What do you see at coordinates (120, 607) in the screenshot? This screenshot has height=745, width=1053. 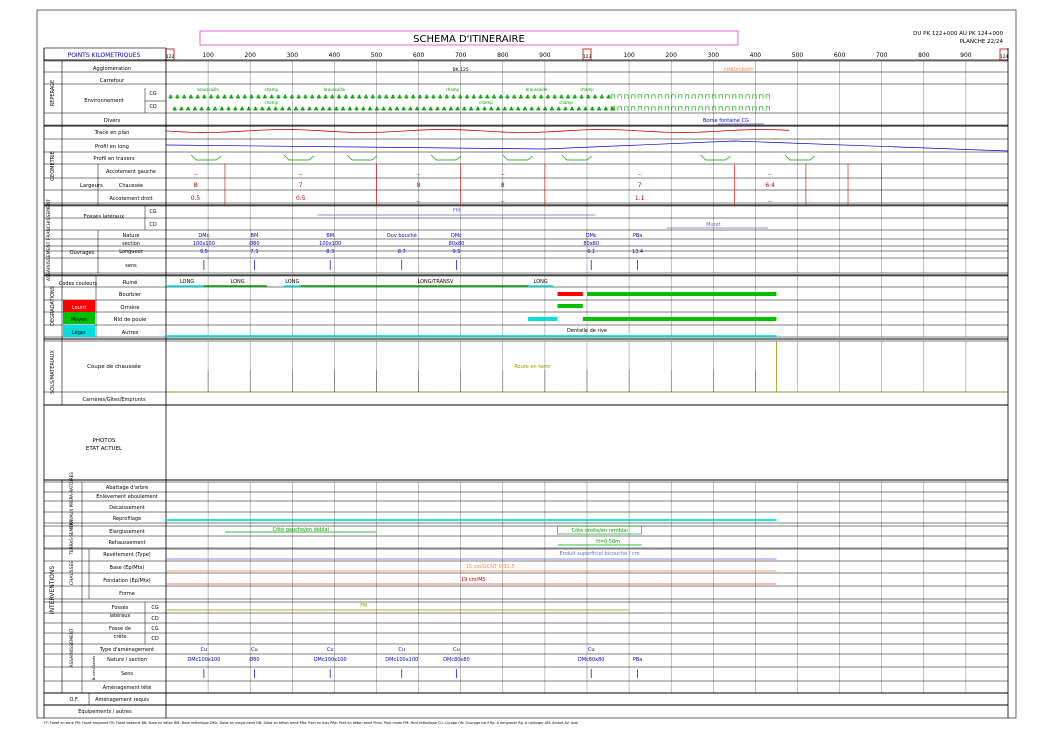 I see `row-fosses2: Fossés` at bounding box center [120, 607].